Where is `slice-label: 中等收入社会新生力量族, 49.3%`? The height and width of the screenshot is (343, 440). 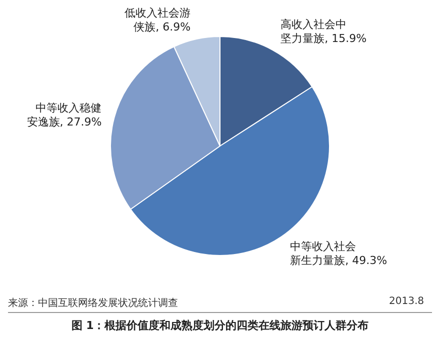 slice-label: 中等收入社会新生力量族, 49.3% is located at coordinates (339, 253).